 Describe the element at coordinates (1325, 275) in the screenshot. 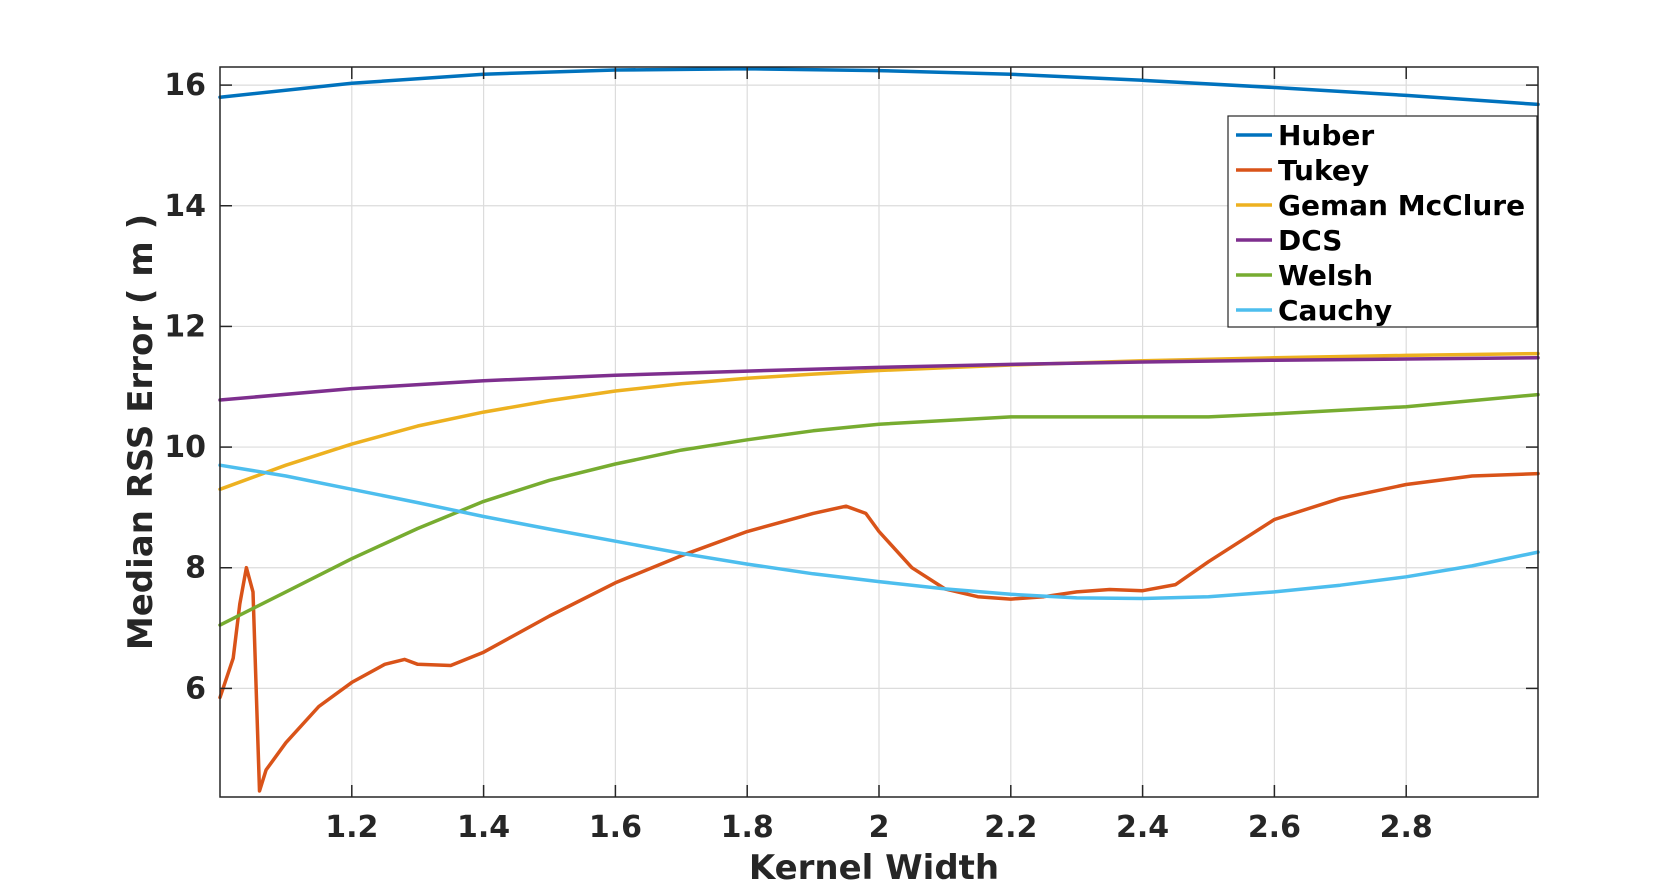

I see `legend-label-welsh: Welsh` at that location.